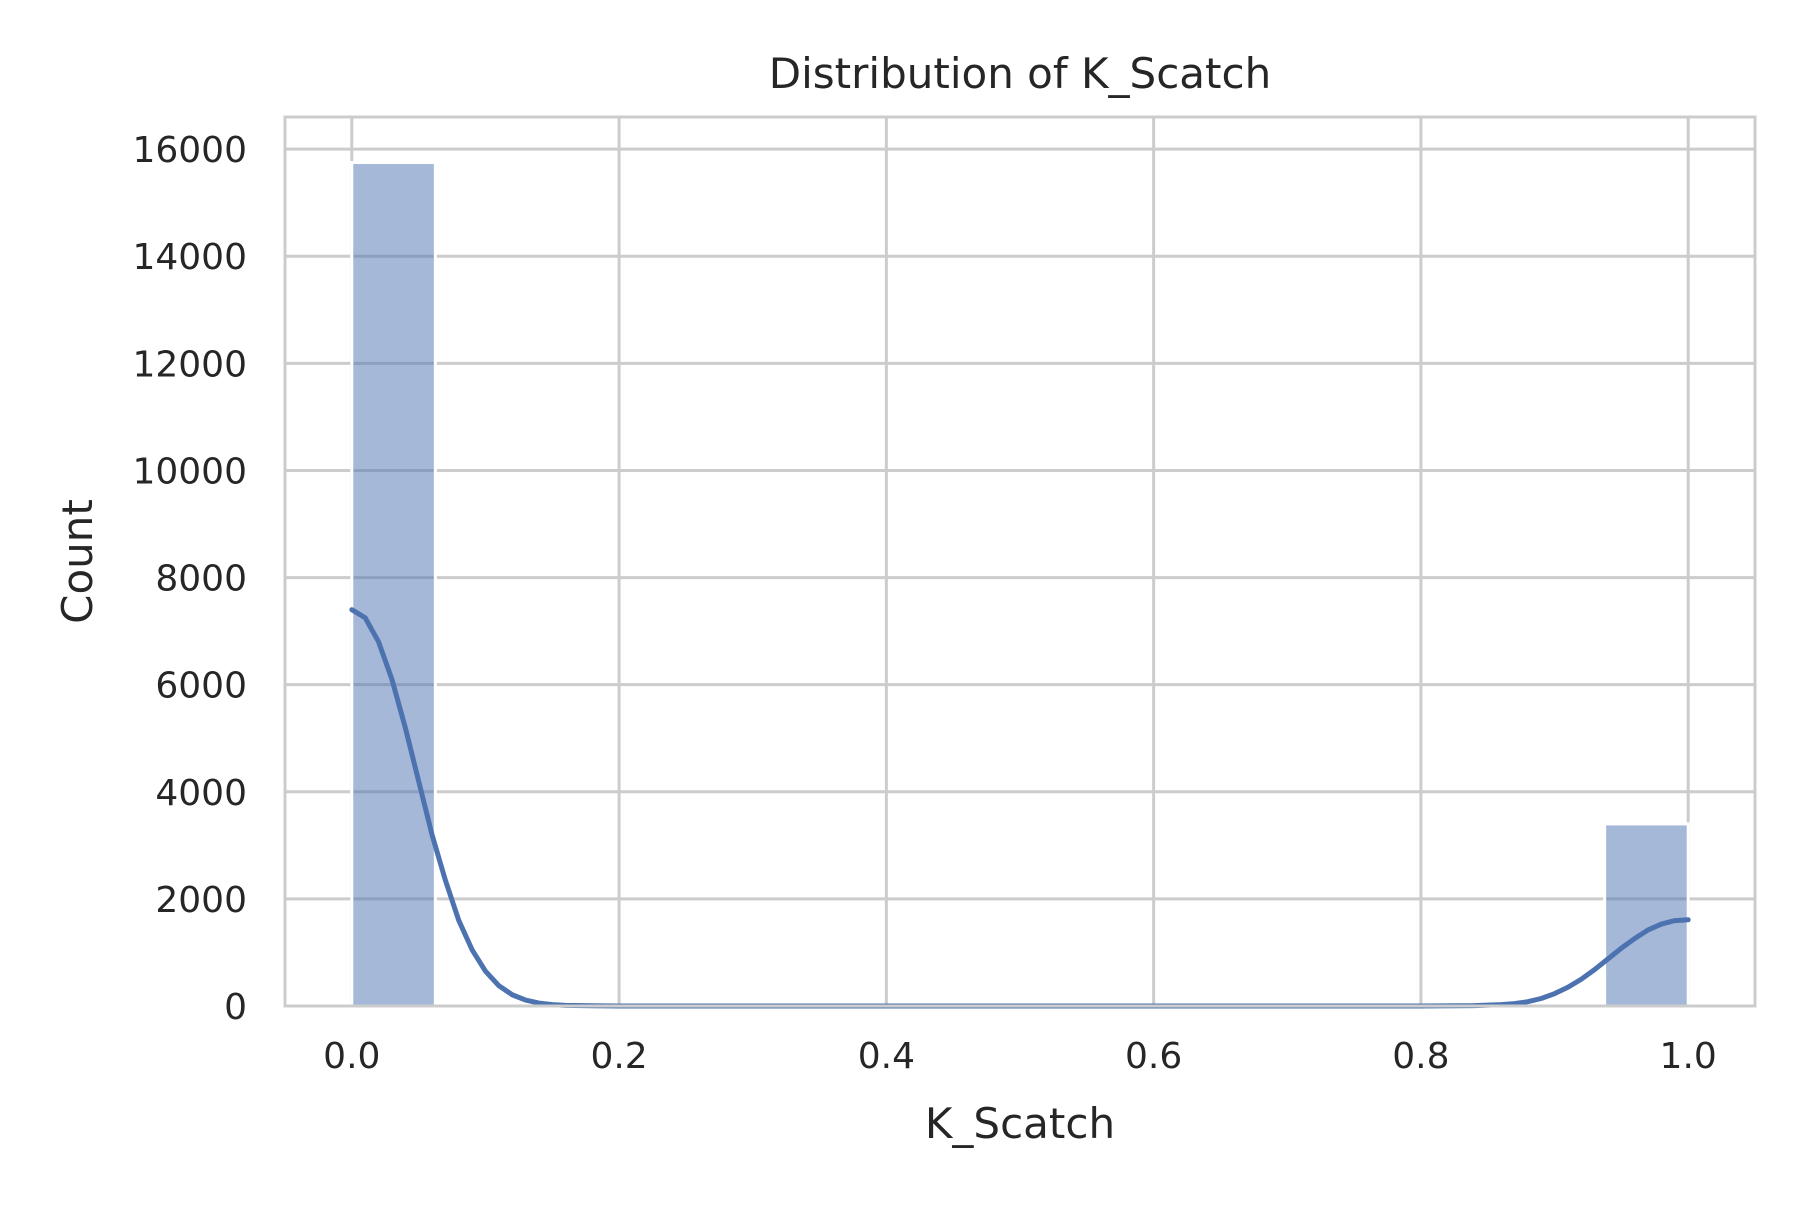 The height and width of the screenshot is (1205, 1800). Describe the element at coordinates (201, 579) in the screenshot. I see `y-tick-label-4: 8000` at that location.